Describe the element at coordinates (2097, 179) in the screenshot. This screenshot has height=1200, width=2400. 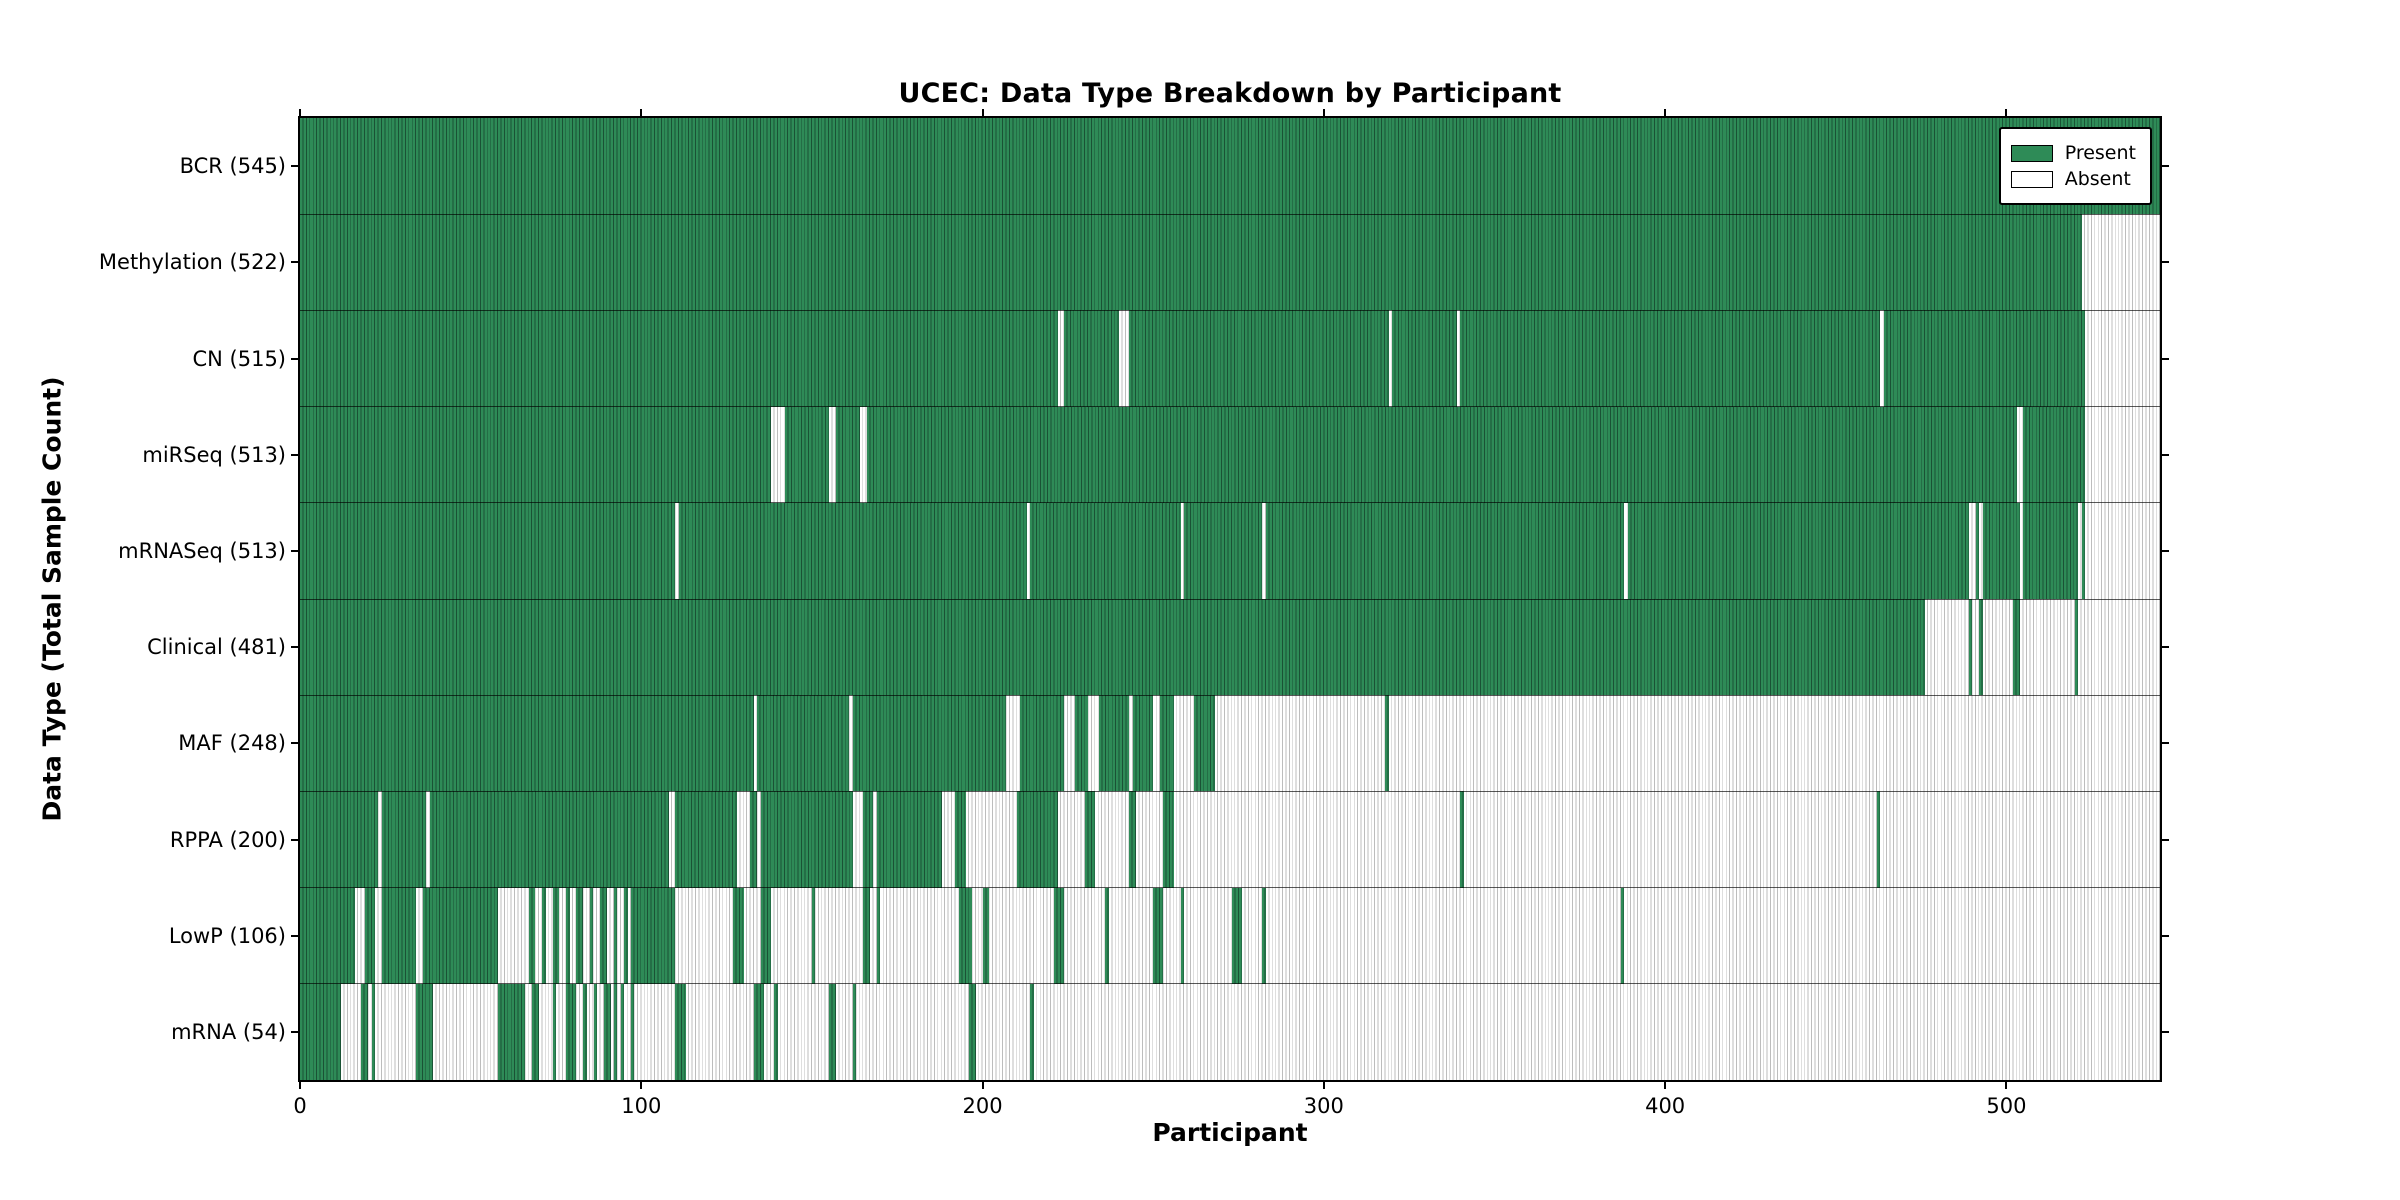
I see `legend-label: Absent` at that location.